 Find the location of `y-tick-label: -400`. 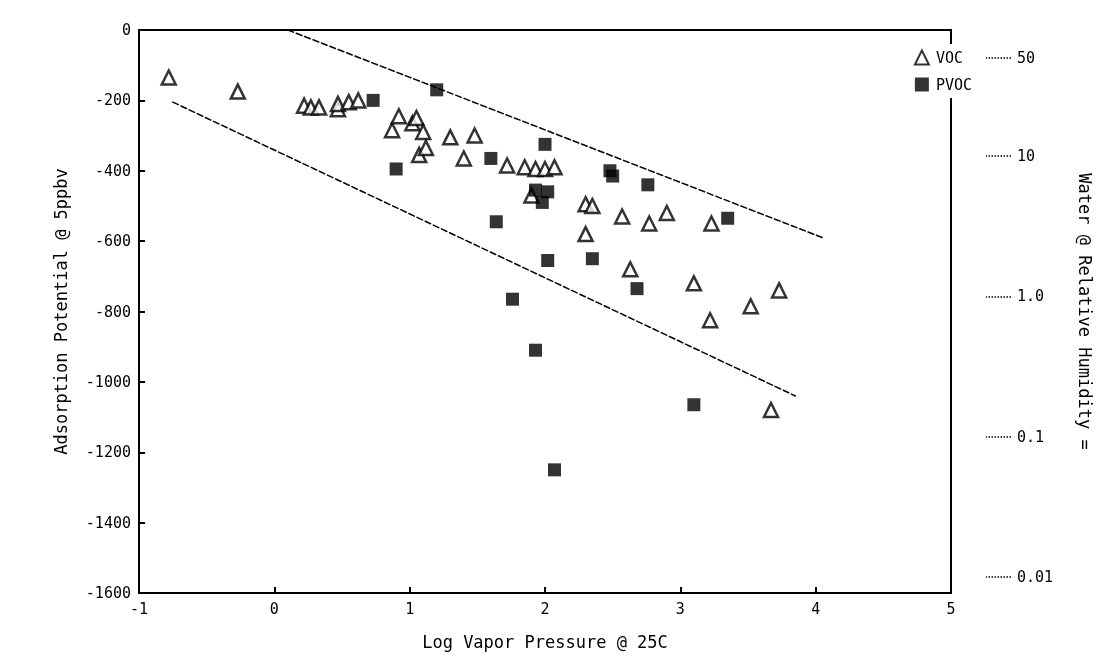

y-tick-label: -400 is located at coordinates (112, 170).